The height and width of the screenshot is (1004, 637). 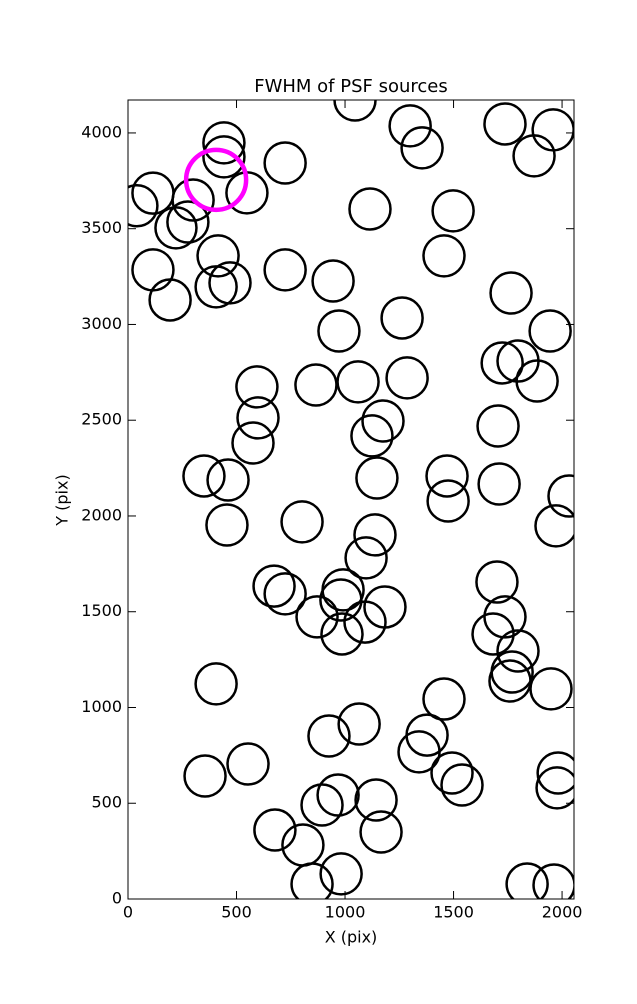 I want to click on y-tick-label: 500, so click(x=106, y=802).